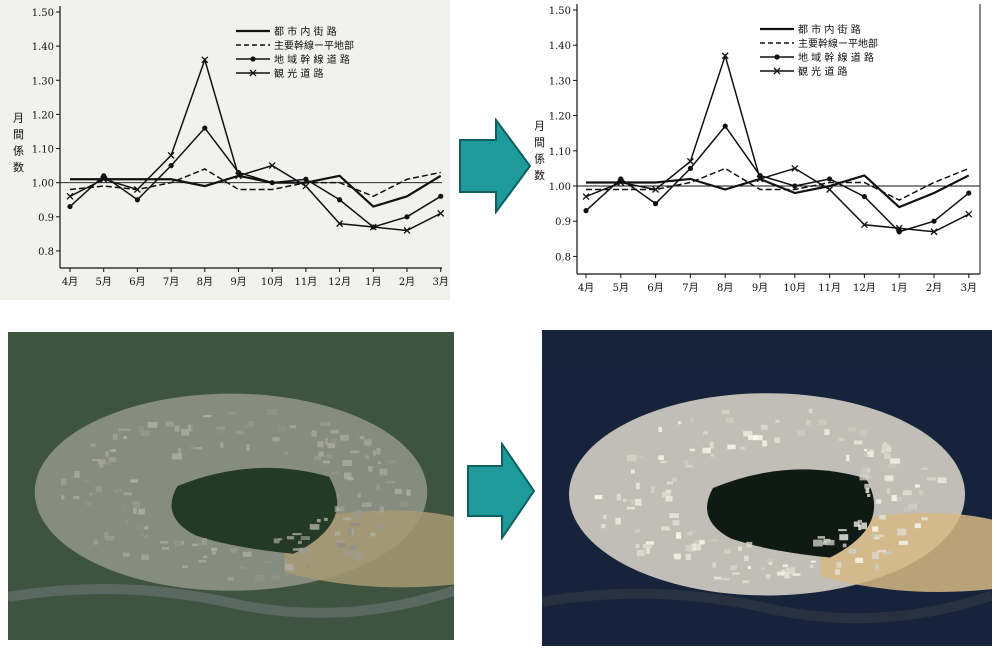 Image resolution: width=1000 pixels, height=650 pixels. I want to click on y-tick-label: 1.10, so click(43, 150).